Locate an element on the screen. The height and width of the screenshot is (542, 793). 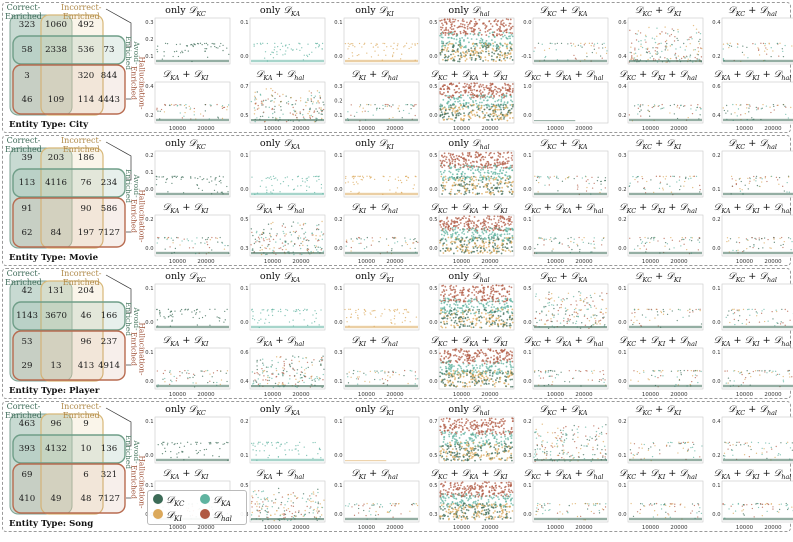
venn-count: 844 is located at coordinates (109, 76).